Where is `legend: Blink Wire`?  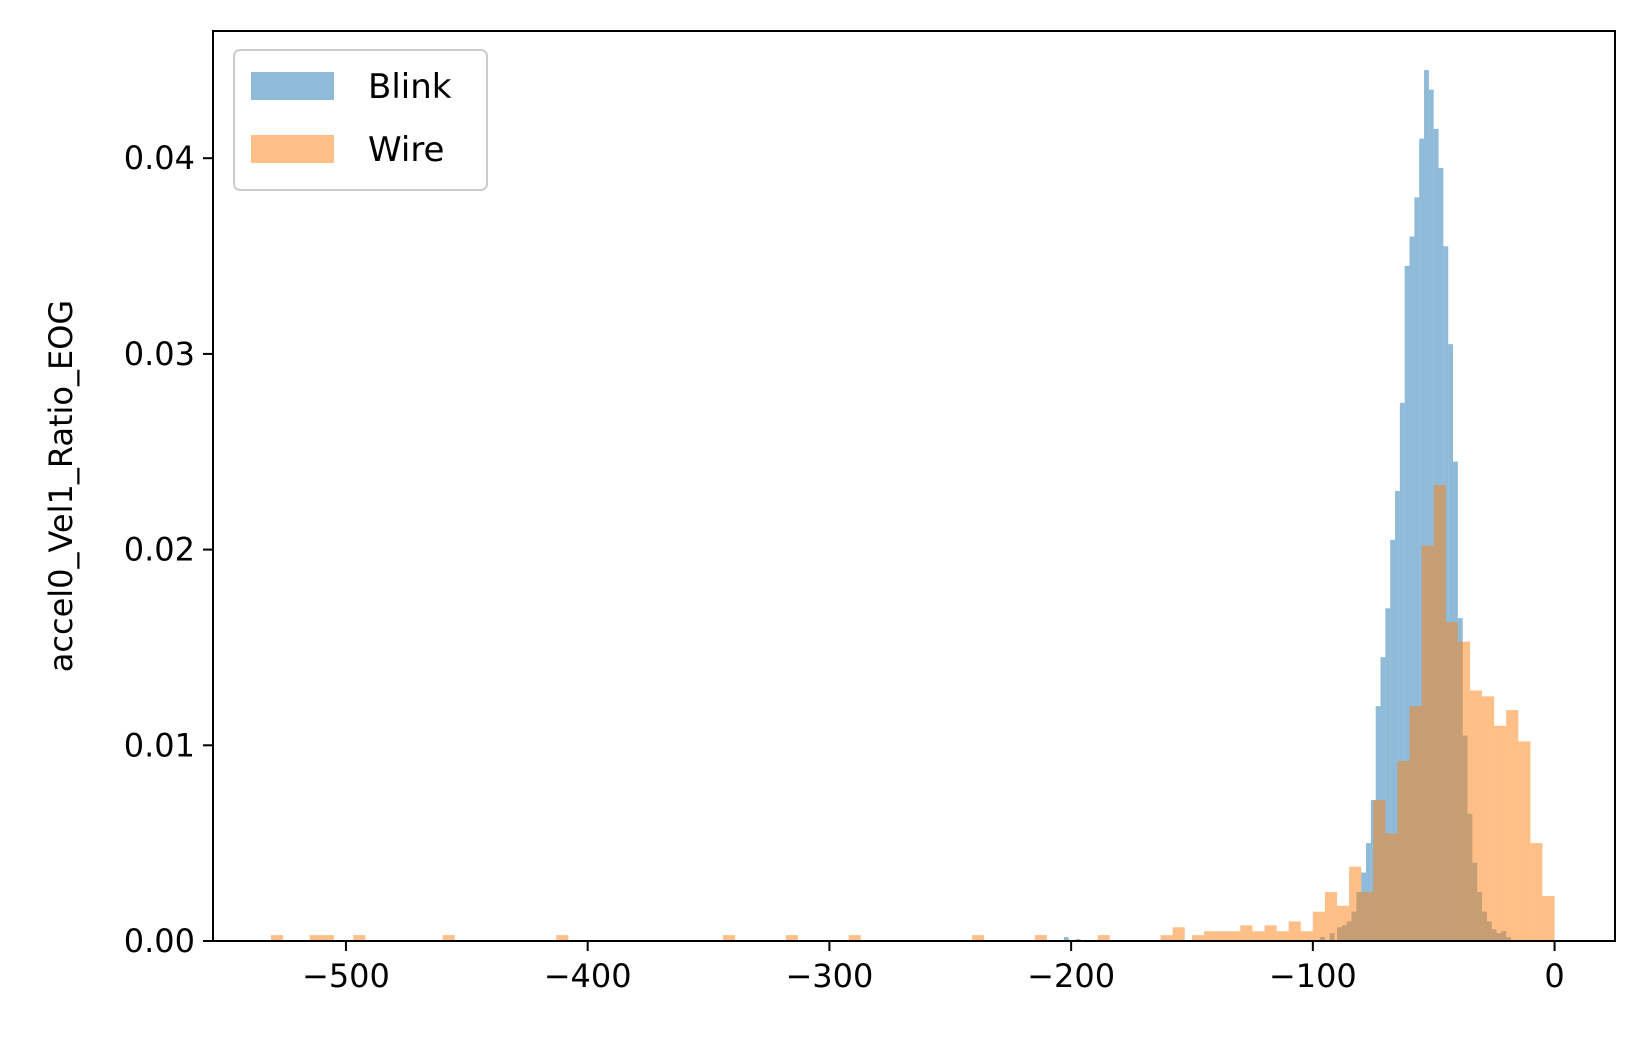 legend: Blink Wire is located at coordinates (360, 120).